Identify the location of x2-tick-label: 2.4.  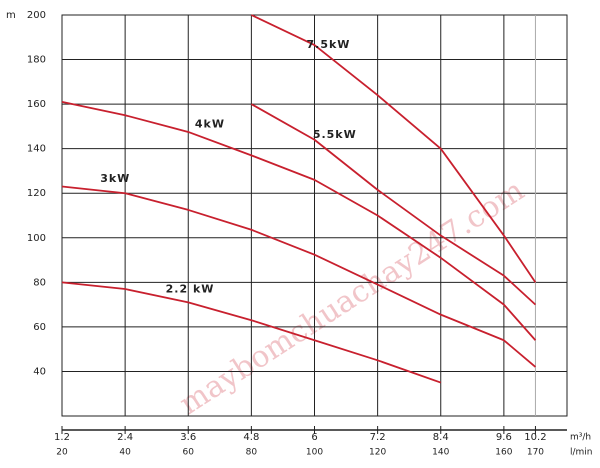
(125, 437).